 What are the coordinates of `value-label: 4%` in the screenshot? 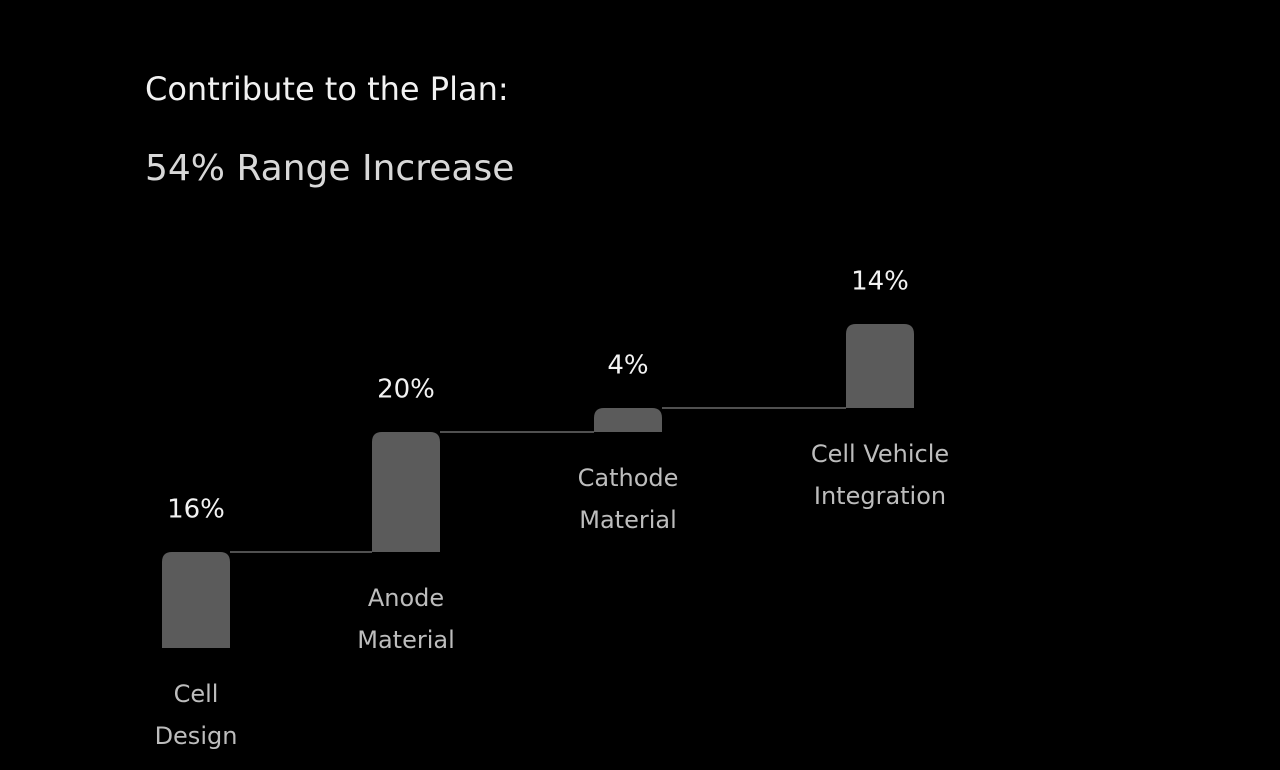 It's located at (627, 366).